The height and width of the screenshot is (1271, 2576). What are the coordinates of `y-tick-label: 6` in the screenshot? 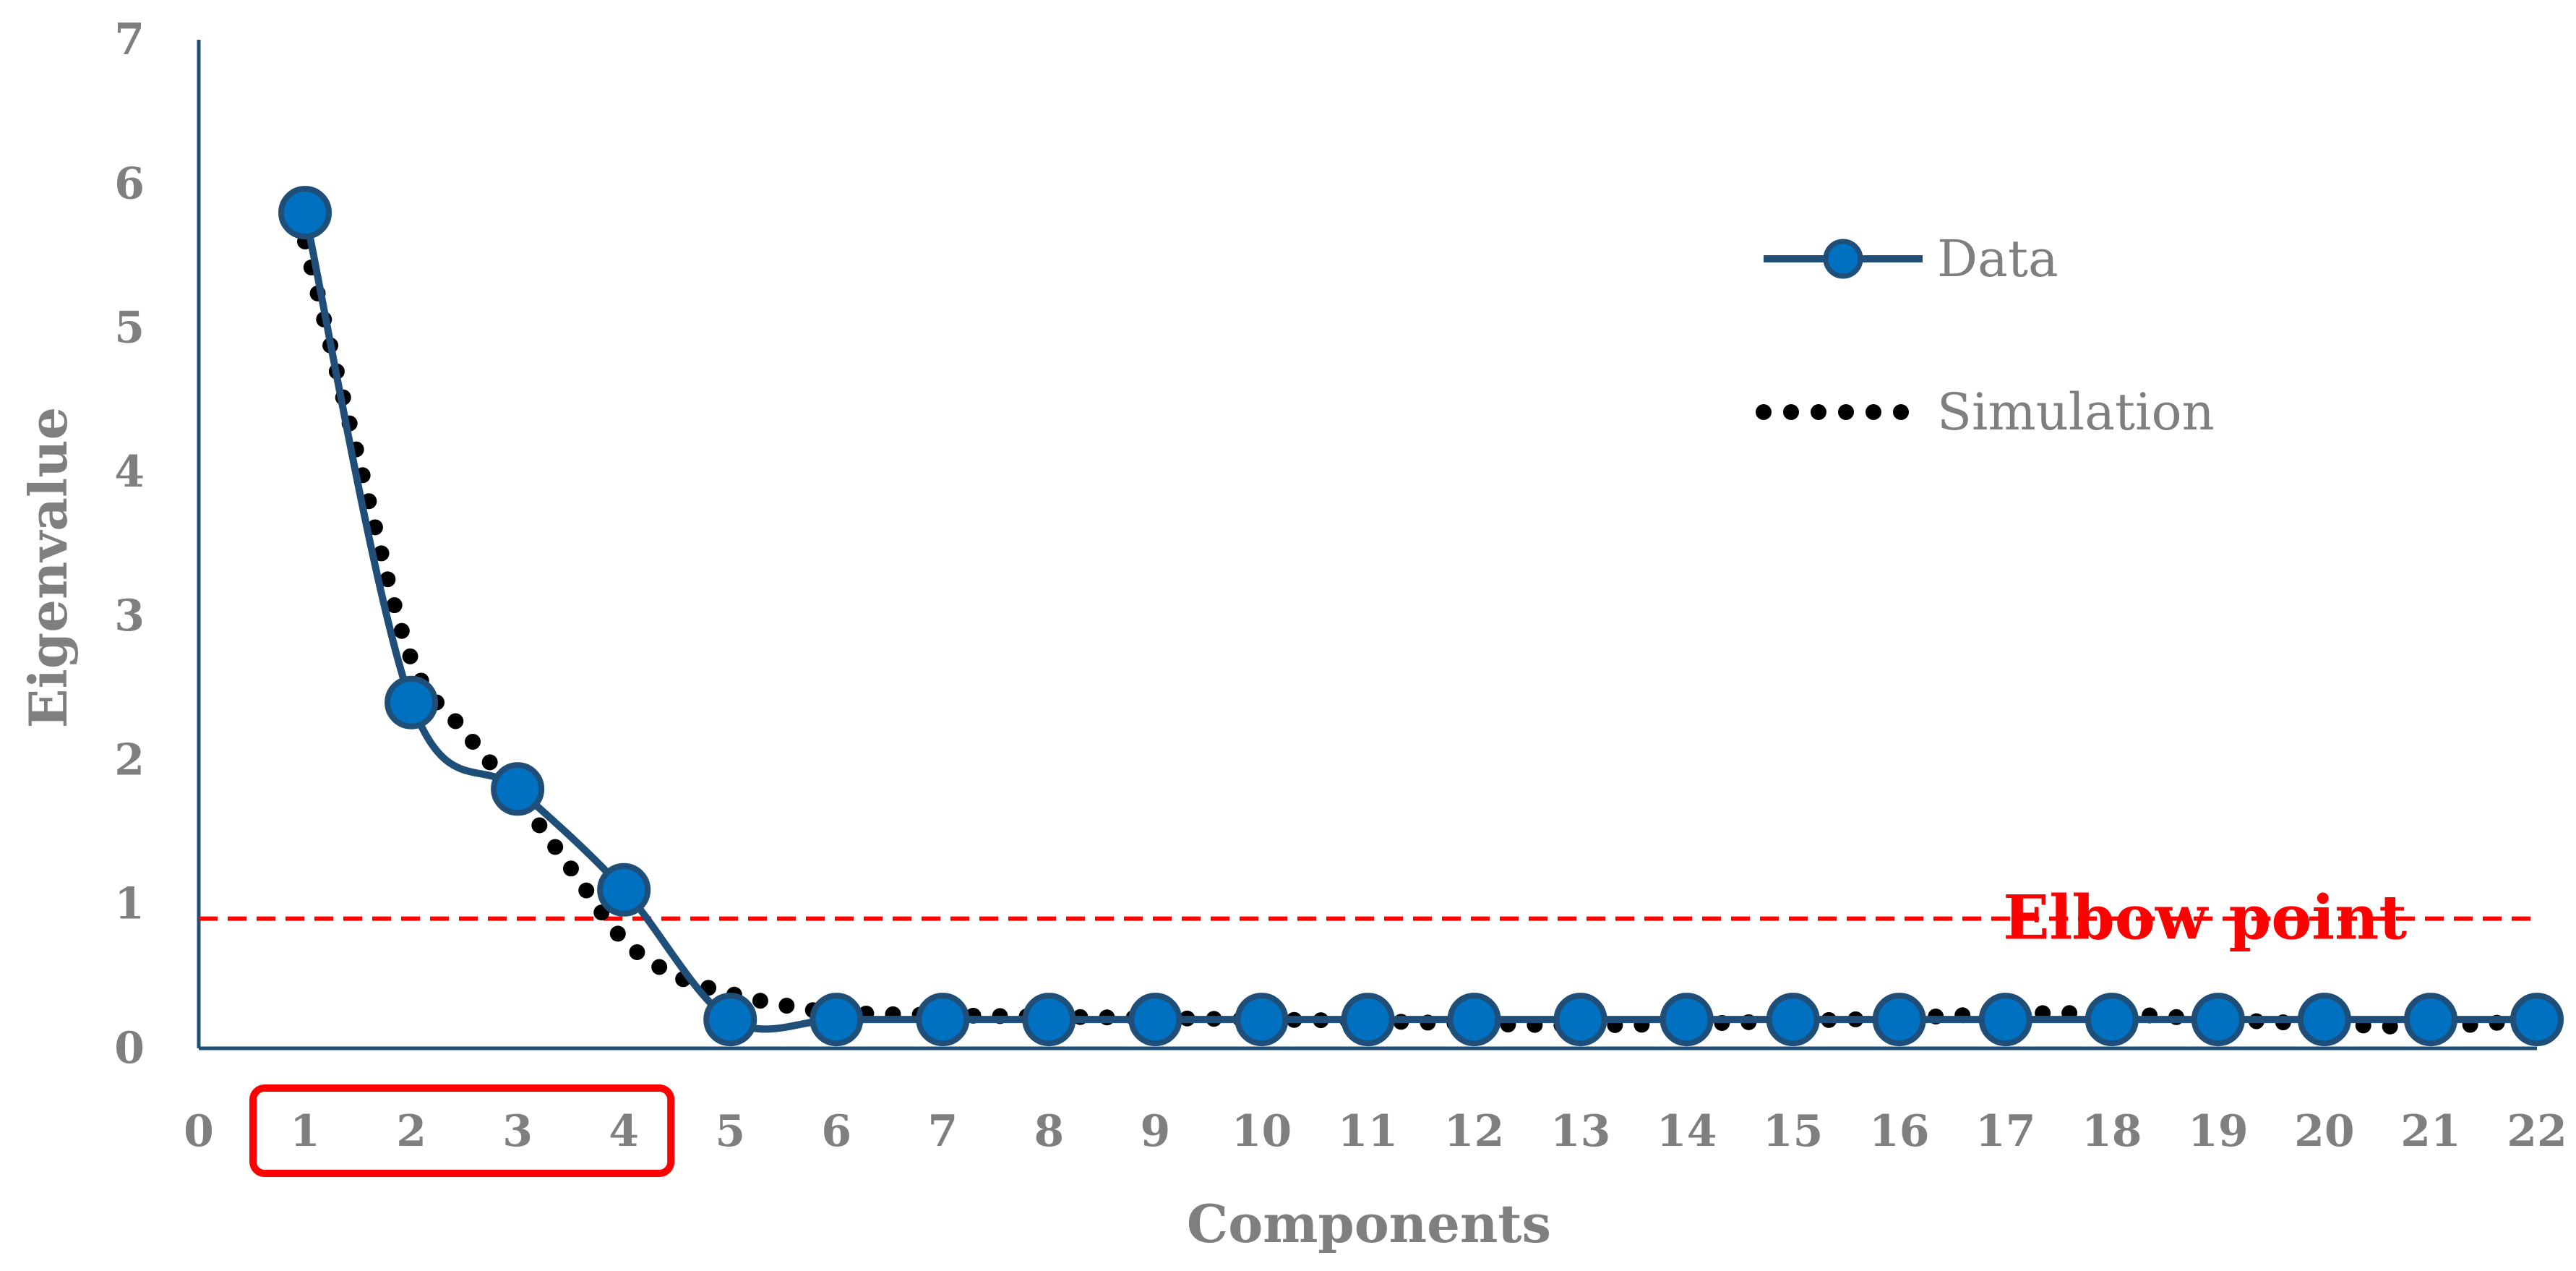 It's located at (129, 183).